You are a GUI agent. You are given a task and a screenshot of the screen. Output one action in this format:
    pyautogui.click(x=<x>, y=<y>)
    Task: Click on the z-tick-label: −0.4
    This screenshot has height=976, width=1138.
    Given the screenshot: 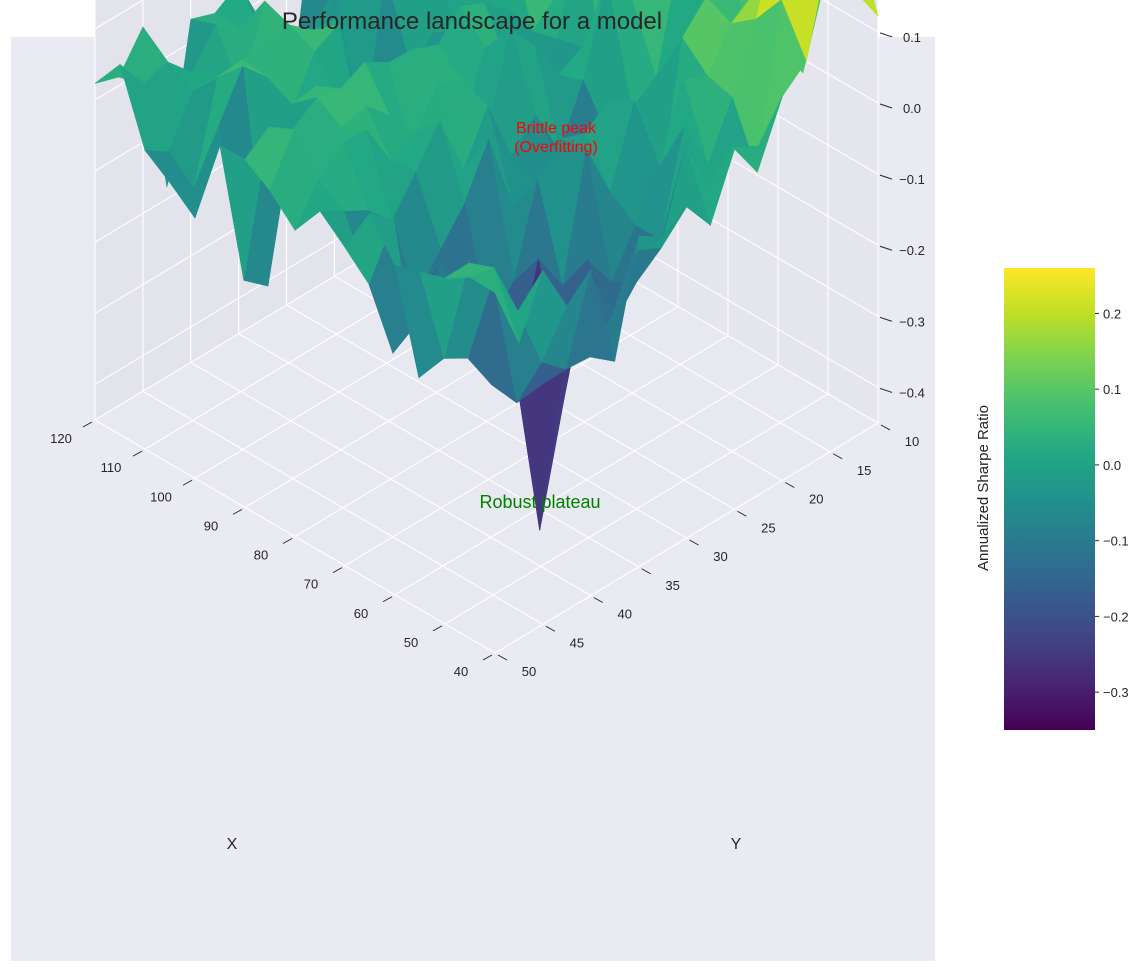 What is the action you would take?
    pyautogui.click(x=912, y=392)
    